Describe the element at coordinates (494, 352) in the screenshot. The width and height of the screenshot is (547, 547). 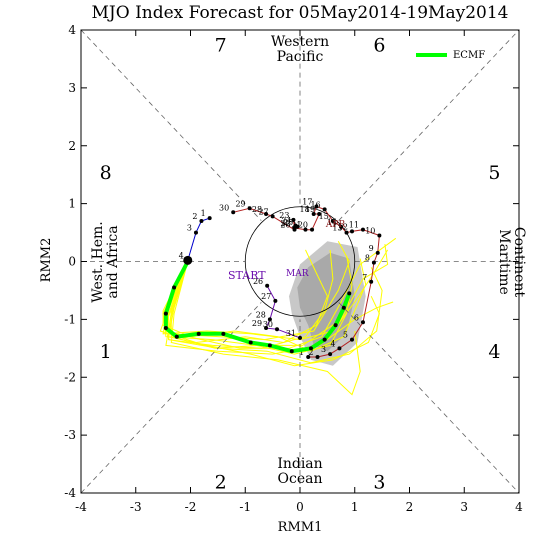
I see `phase-label-4: 4` at that location.